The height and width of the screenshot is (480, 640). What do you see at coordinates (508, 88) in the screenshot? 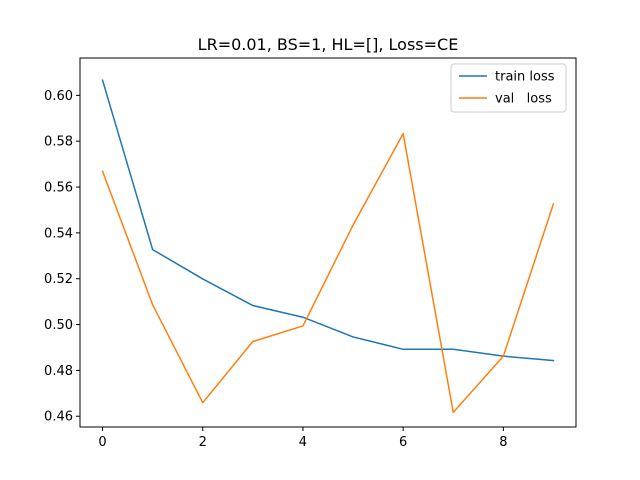
I see `legend: train loss val loss` at bounding box center [508, 88].